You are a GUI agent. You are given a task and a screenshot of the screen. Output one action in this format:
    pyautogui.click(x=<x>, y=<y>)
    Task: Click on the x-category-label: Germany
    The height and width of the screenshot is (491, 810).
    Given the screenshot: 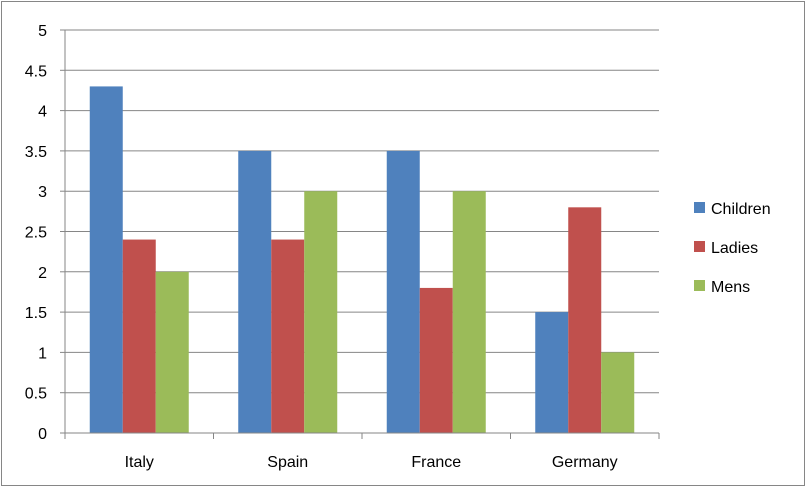 What is the action you would take?
    pyautogui.click(x=585, y=462)
    